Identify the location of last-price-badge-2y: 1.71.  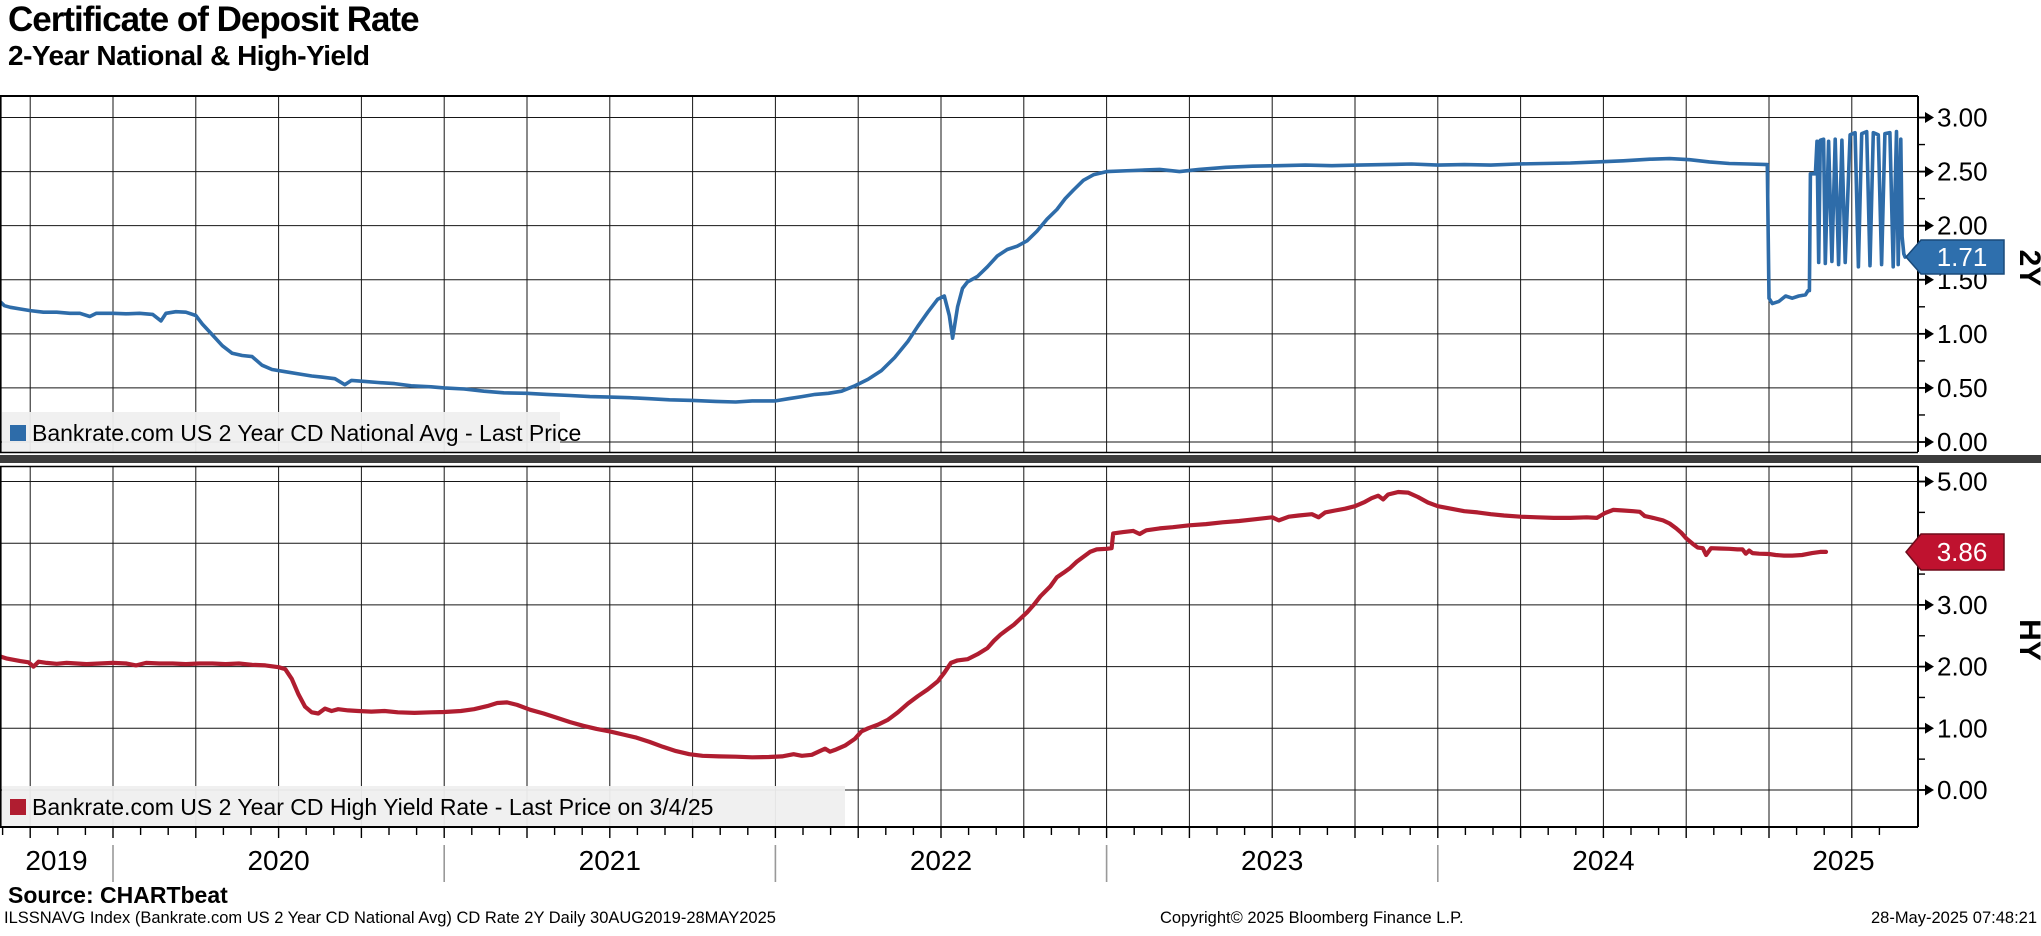
(1954, 257).